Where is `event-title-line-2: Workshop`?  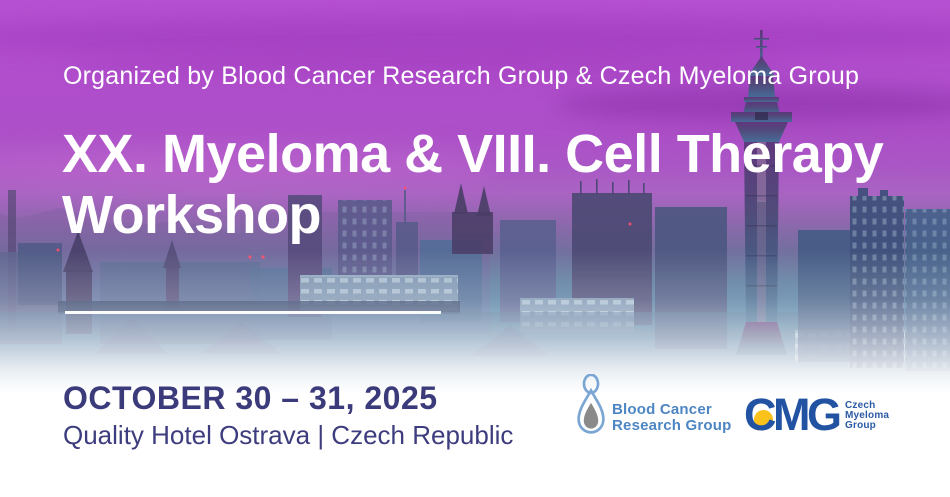
event-title-line-2: Workshop is located at coordinates (192, 215).